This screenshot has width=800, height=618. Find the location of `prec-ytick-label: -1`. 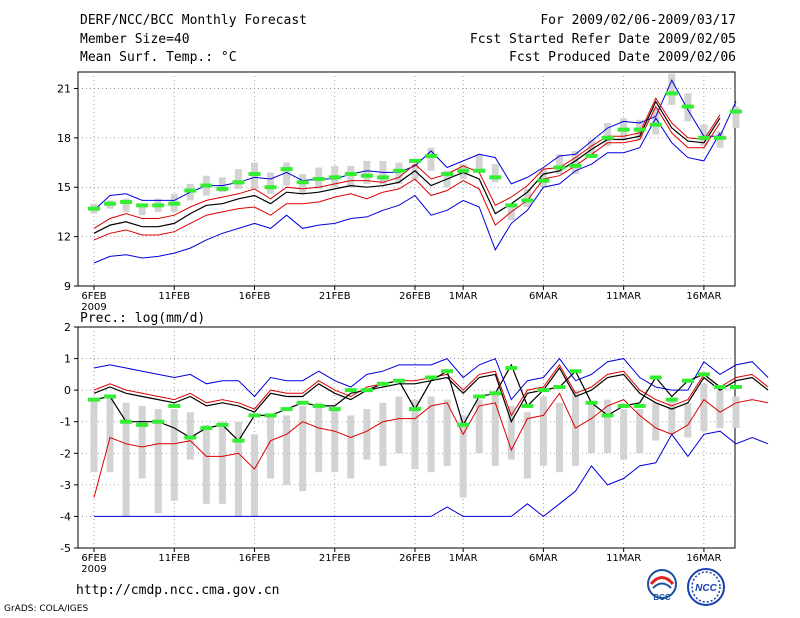

prec-ytick-label: -1 is located at coordinates (65, 422).